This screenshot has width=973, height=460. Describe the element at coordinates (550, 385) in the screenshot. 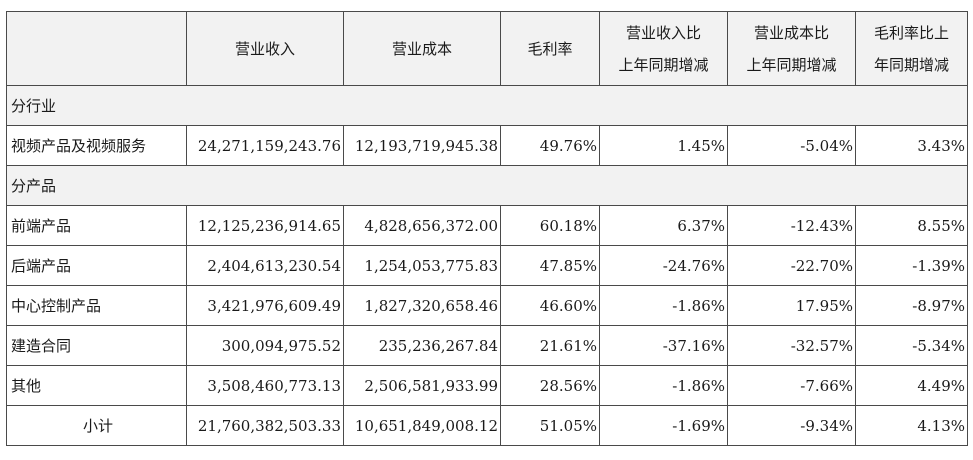

I see `gross-margin-cell: 28.56%` at that location.